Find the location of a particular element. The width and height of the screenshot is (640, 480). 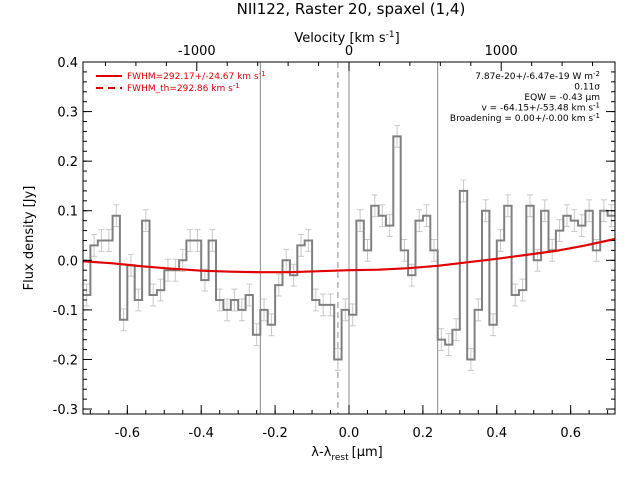

x-axis-title-text: λ-λ is located at coordinates (321, 452).